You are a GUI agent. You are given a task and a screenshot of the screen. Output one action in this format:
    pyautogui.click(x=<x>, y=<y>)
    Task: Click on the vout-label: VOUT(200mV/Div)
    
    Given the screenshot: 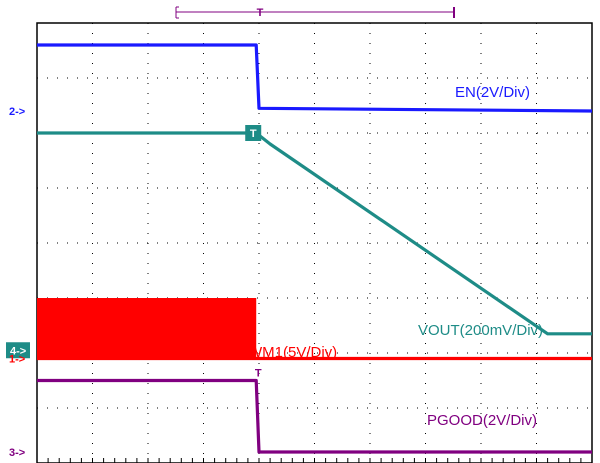 What is the action you would take?
    pyautogui.click(x=480, y=330)
    